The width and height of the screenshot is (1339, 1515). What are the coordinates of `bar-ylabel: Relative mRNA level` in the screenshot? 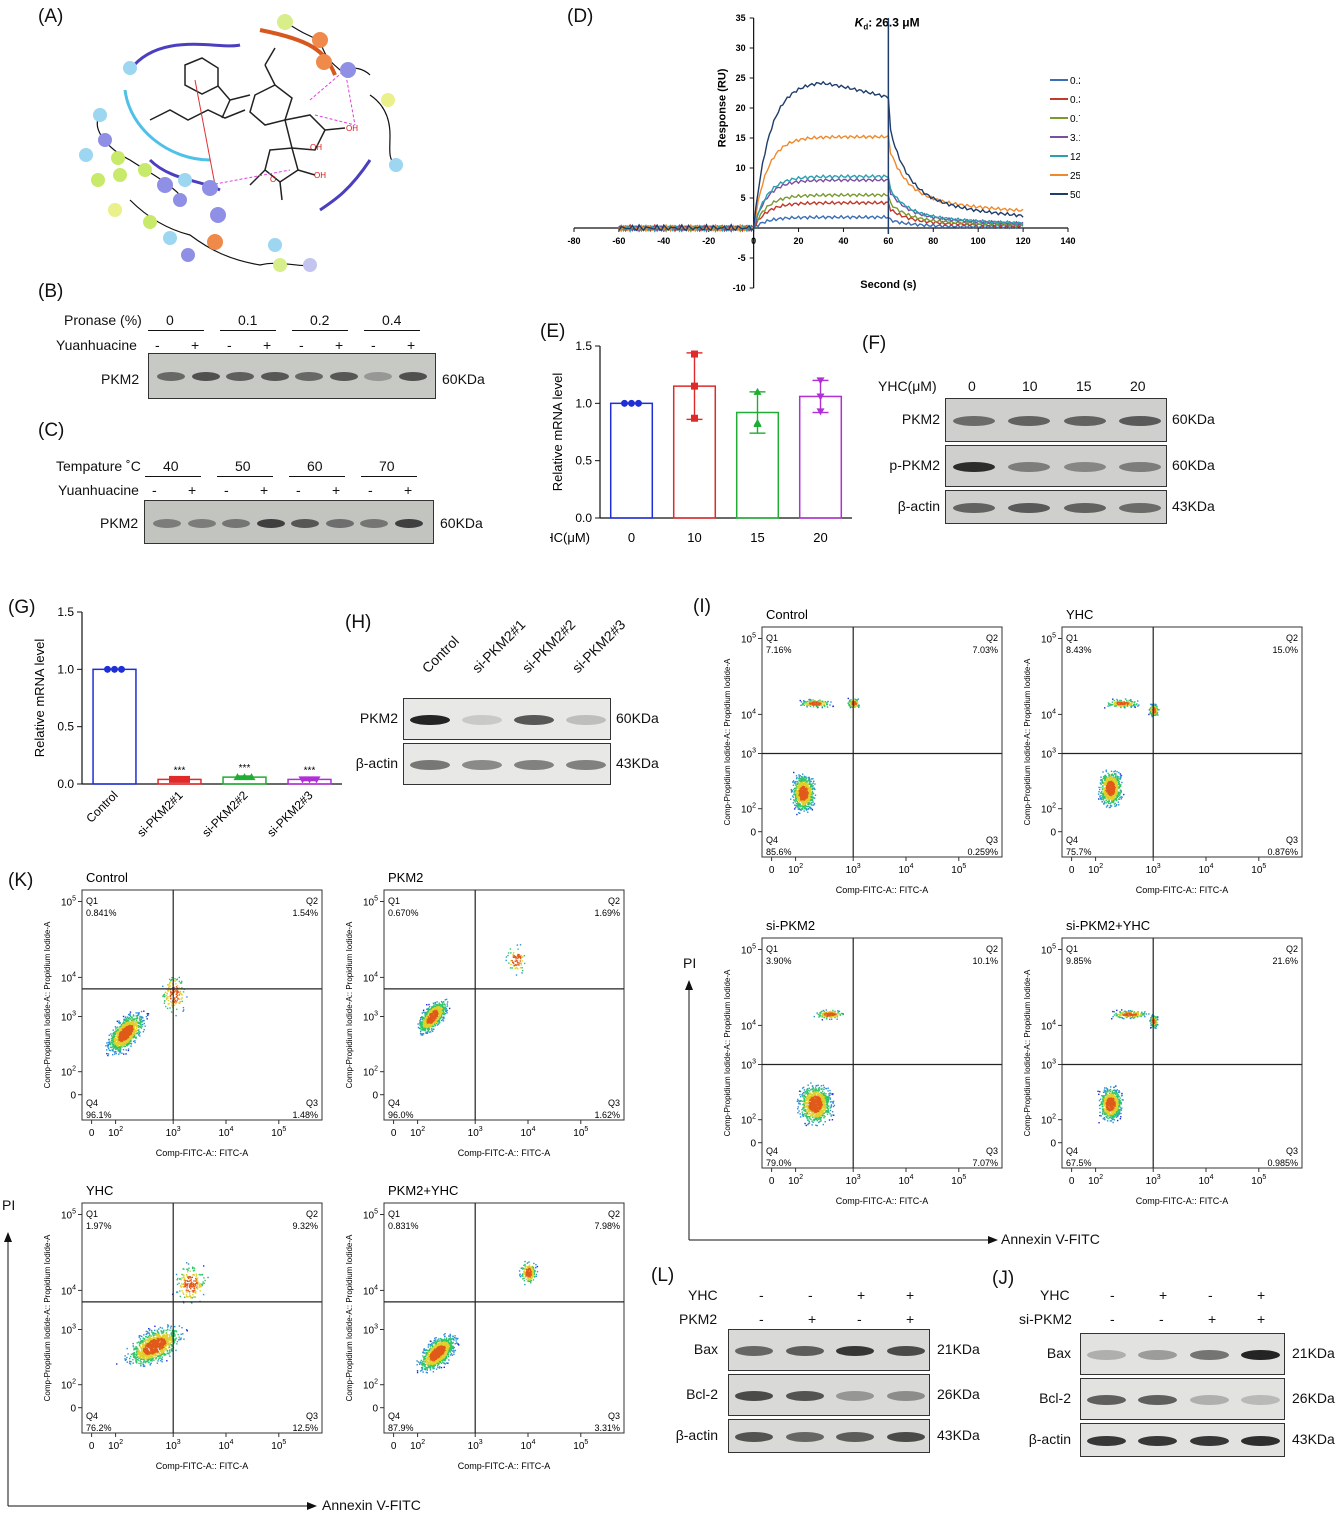 It's located at (557, 432).